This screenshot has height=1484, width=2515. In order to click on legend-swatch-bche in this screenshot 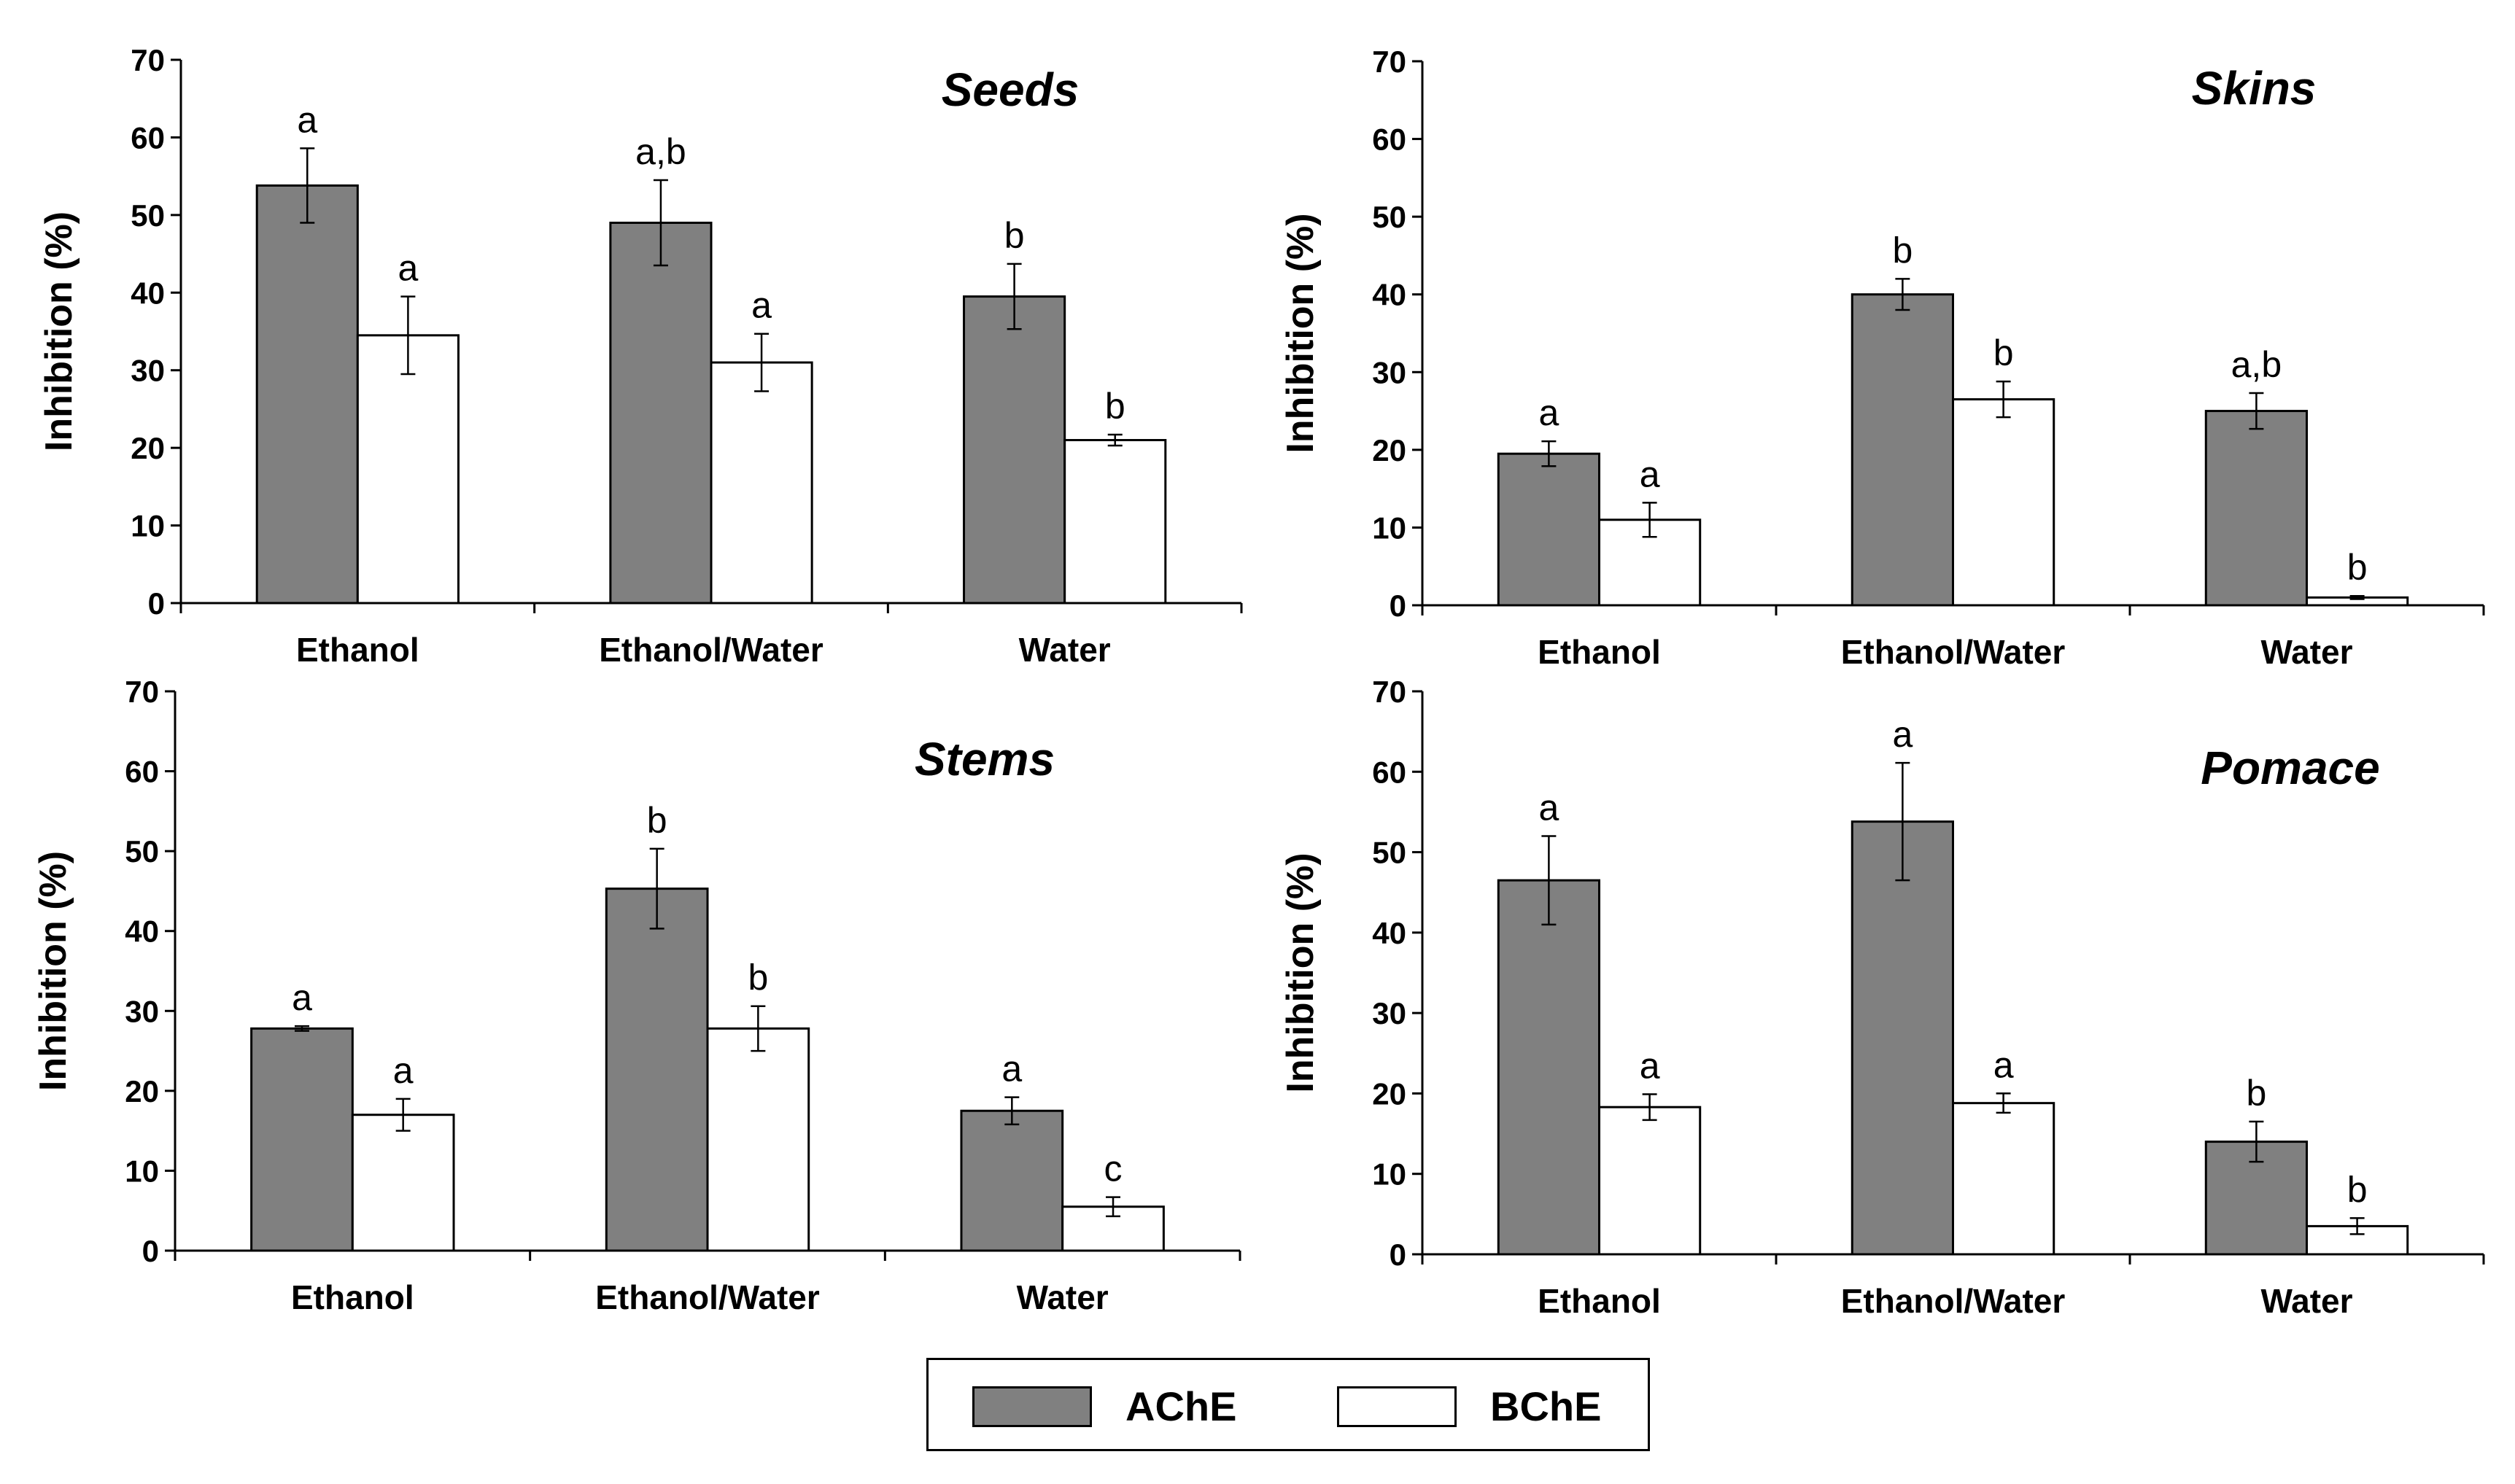, I will do `click(1397, 1406)`.